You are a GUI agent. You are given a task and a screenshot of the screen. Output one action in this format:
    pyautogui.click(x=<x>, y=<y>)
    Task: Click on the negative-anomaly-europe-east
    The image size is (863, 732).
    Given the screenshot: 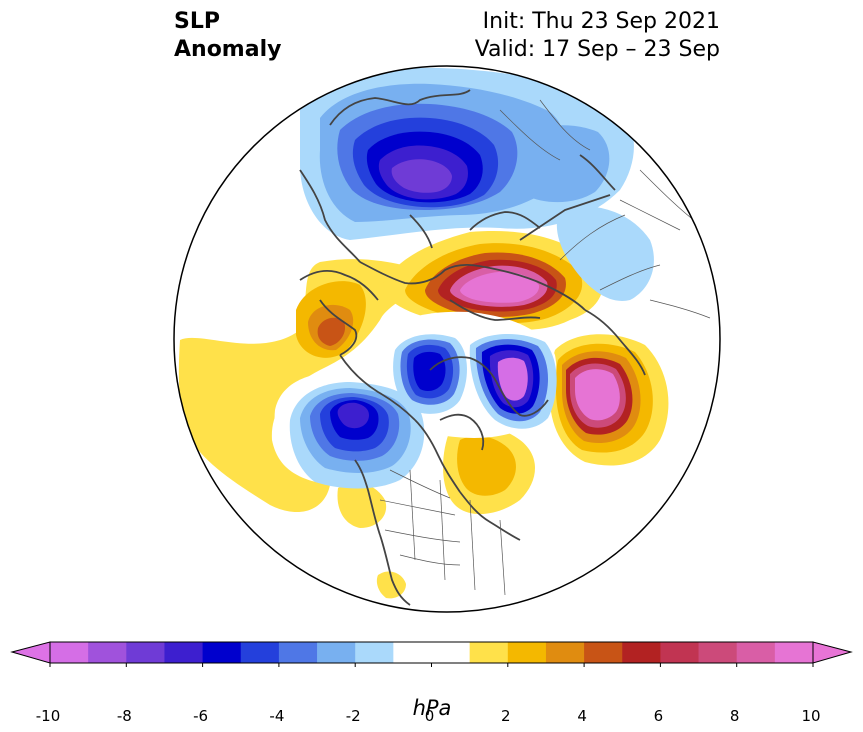 What is the action you would take?
    pyautogui.click(x=557, y=164)
    